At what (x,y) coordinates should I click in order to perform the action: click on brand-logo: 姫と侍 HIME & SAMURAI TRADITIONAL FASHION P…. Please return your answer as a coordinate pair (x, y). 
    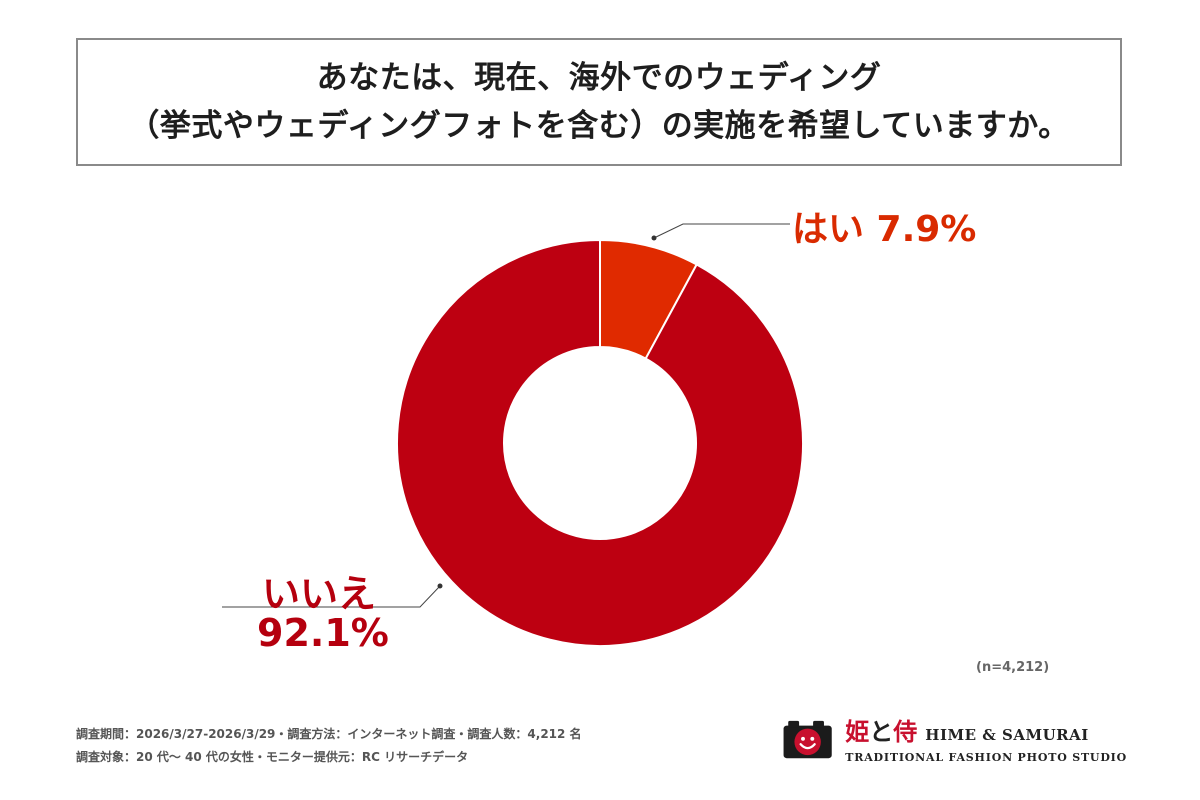
    Looking at the image, I should click on (954, 738).